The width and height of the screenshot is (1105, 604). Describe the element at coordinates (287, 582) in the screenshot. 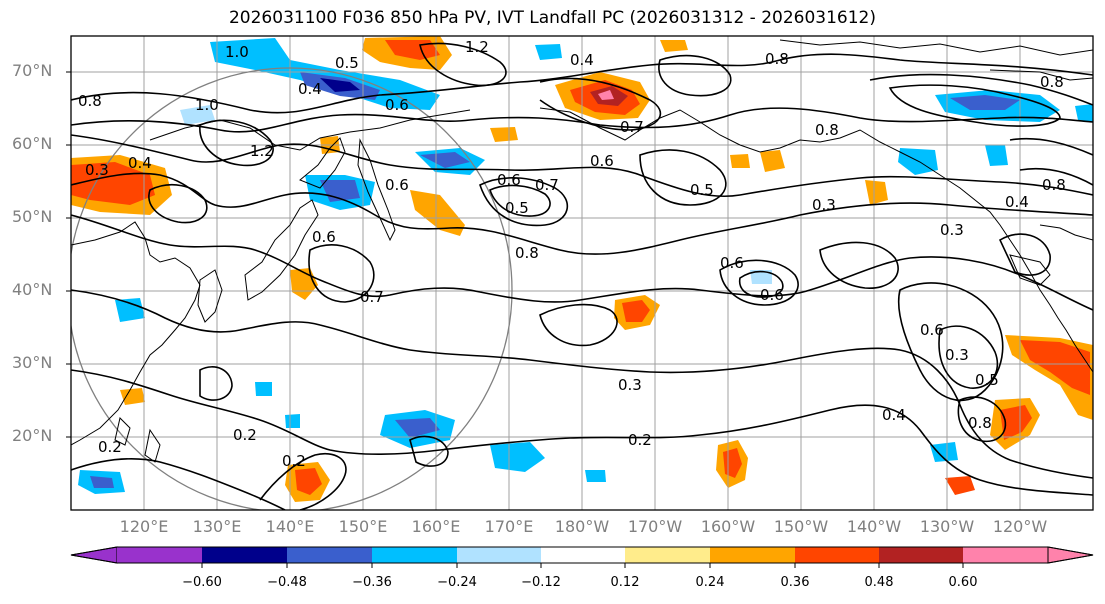

I see `colorbar-tick-label: −0.48` at that location.